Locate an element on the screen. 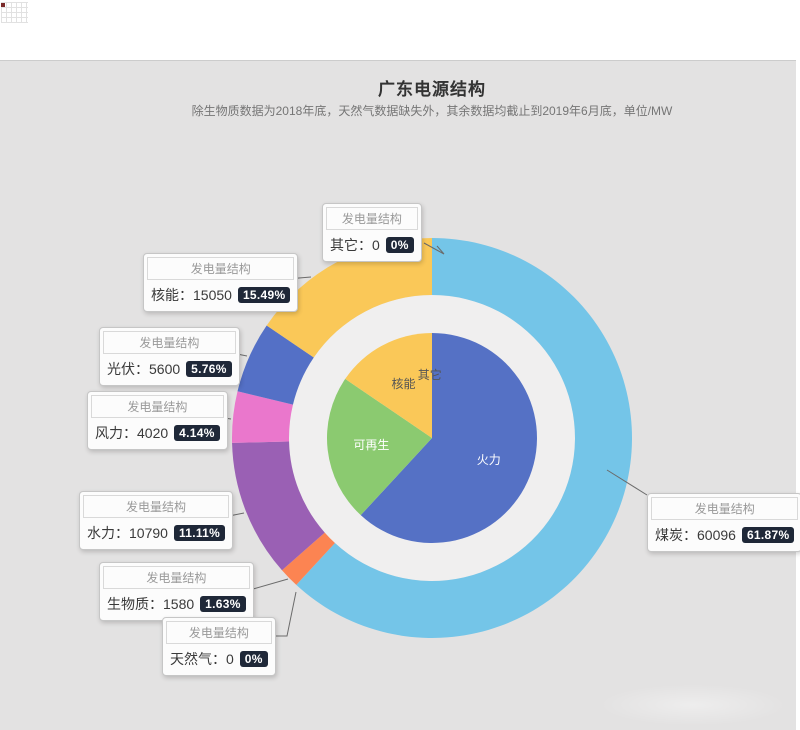 The width and height of the screenshot is (800, 730). outer-slice-biomass is located at coordinates (308, 558).